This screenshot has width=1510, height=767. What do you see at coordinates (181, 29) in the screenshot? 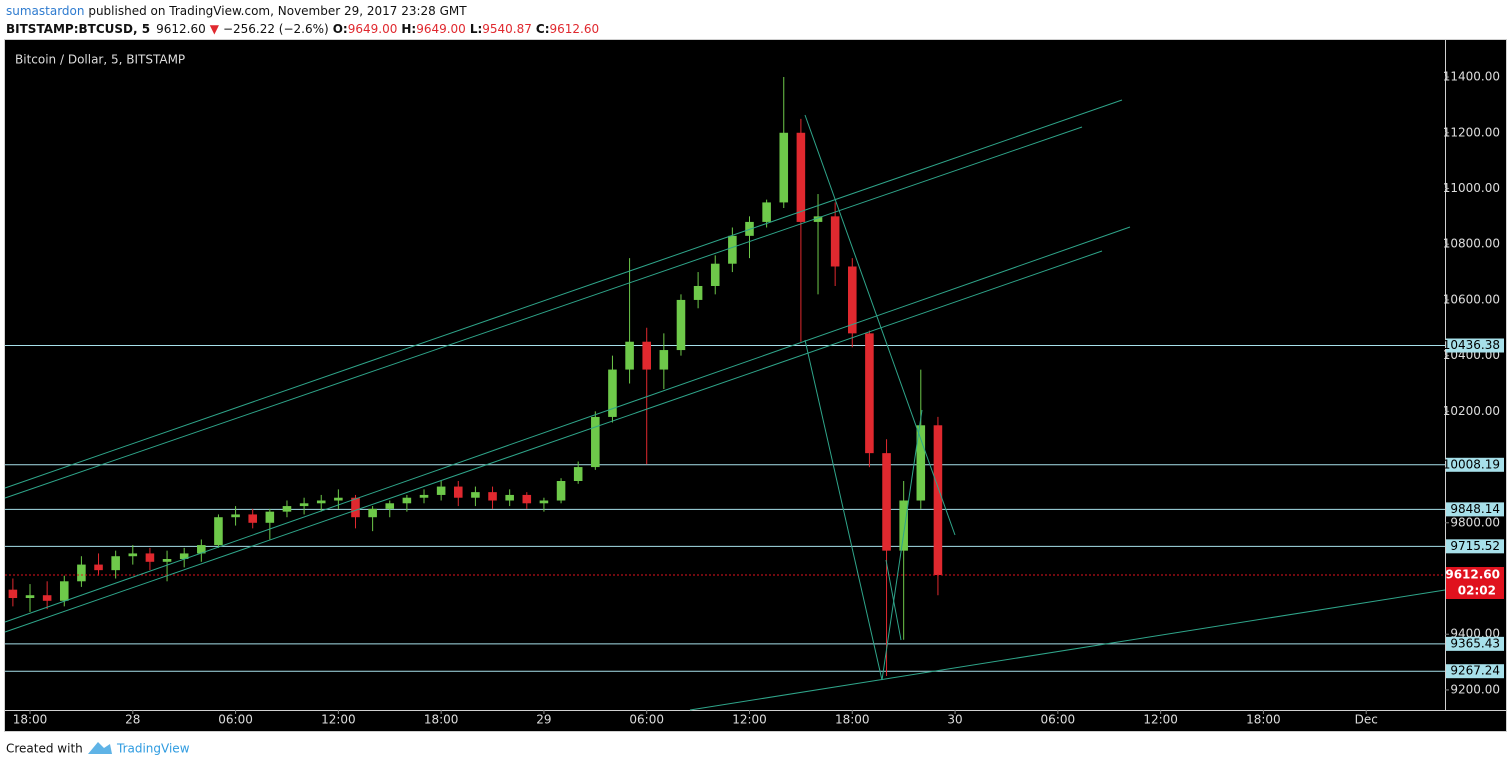
I see `price: 9612.60` at bounding box center [181, 29].